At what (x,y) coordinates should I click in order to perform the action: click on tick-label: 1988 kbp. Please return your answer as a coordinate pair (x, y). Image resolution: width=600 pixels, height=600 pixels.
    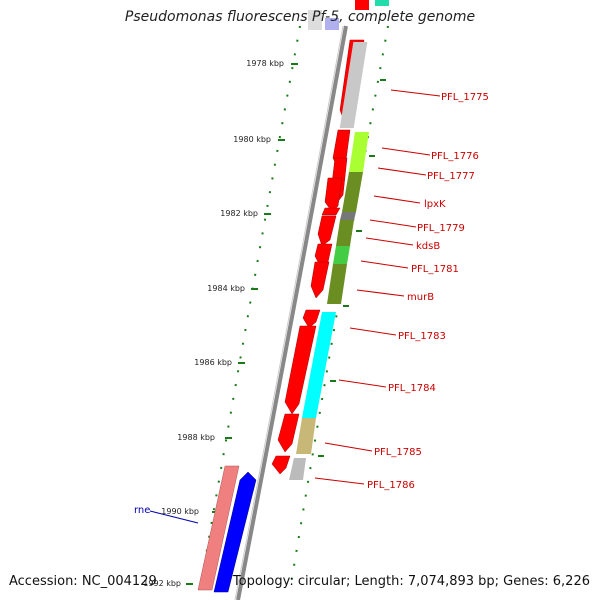
    Looking at the image, I should click on (196, 437).